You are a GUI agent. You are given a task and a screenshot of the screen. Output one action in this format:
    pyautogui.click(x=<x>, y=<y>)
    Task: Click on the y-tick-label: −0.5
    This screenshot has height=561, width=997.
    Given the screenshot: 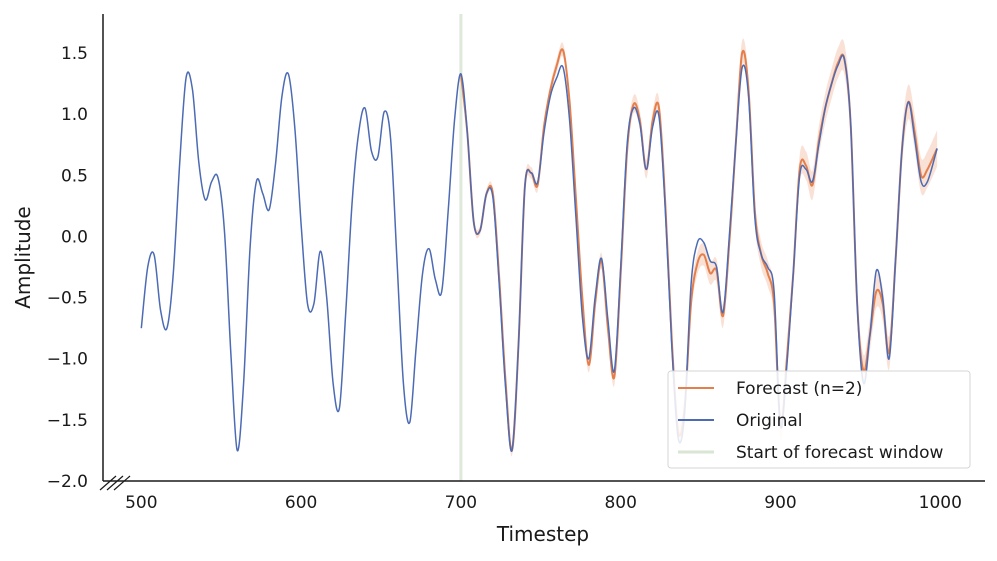 What is the action you would take?
    pyautogui.click(x=67, y=299)
    